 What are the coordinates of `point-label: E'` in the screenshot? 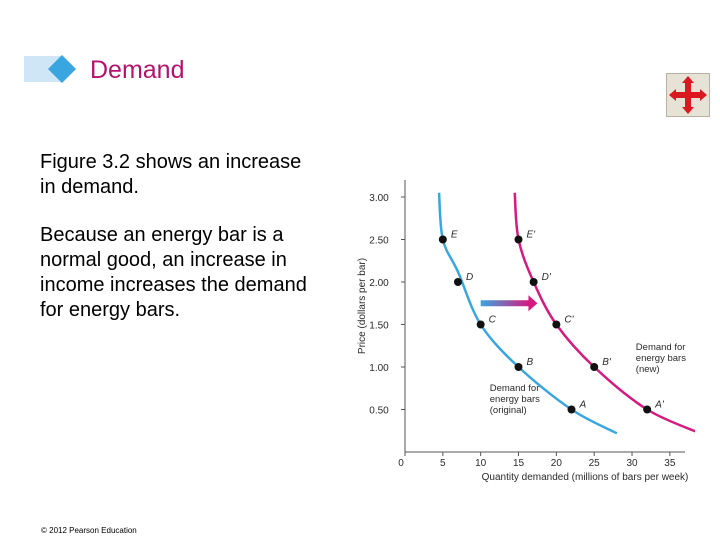 It's located at (532, 235).